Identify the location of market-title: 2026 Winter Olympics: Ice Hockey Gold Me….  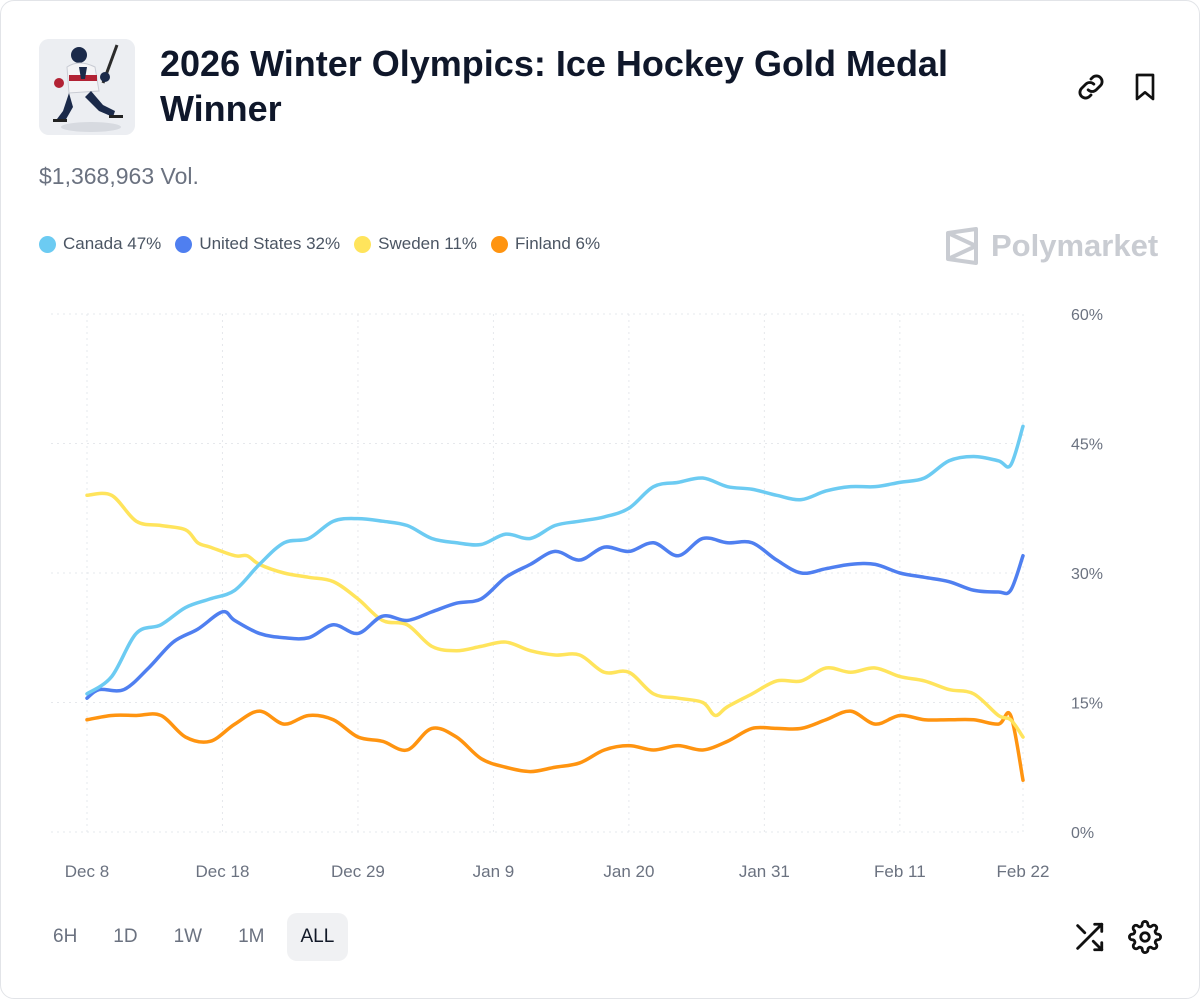
(554, 86).